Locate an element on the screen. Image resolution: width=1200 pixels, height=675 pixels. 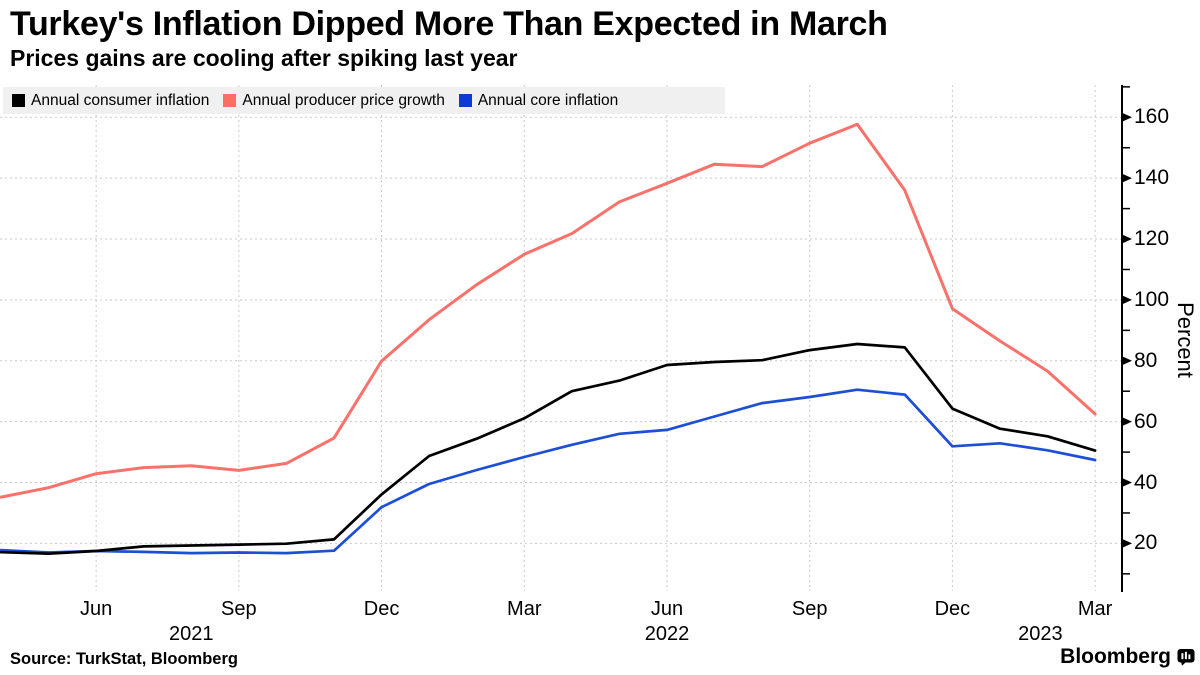
y-tick-label: 60 is located at coordinates (1146, 421).